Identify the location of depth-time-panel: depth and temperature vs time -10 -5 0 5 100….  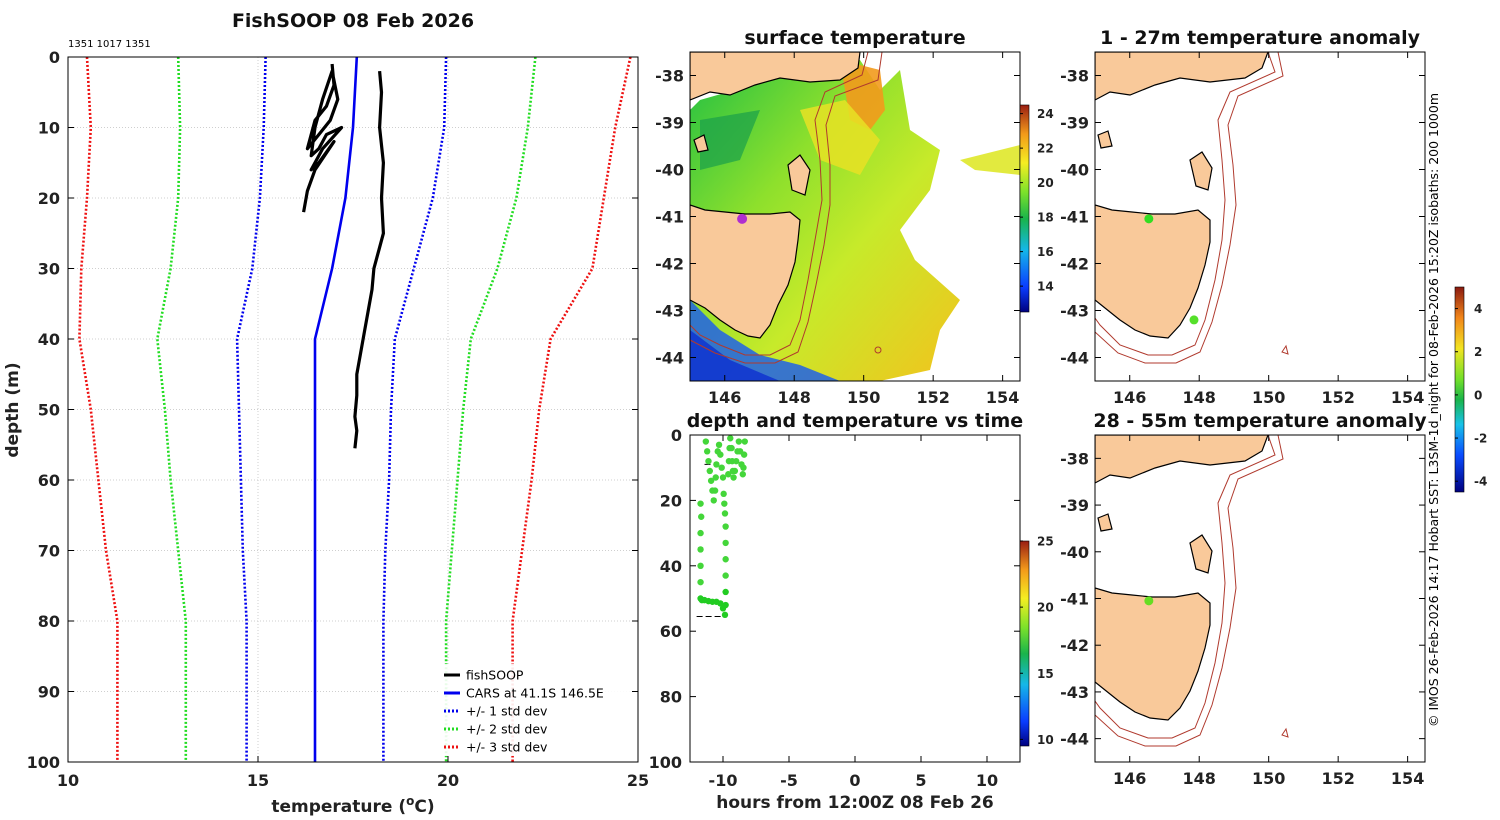
(851, 611).